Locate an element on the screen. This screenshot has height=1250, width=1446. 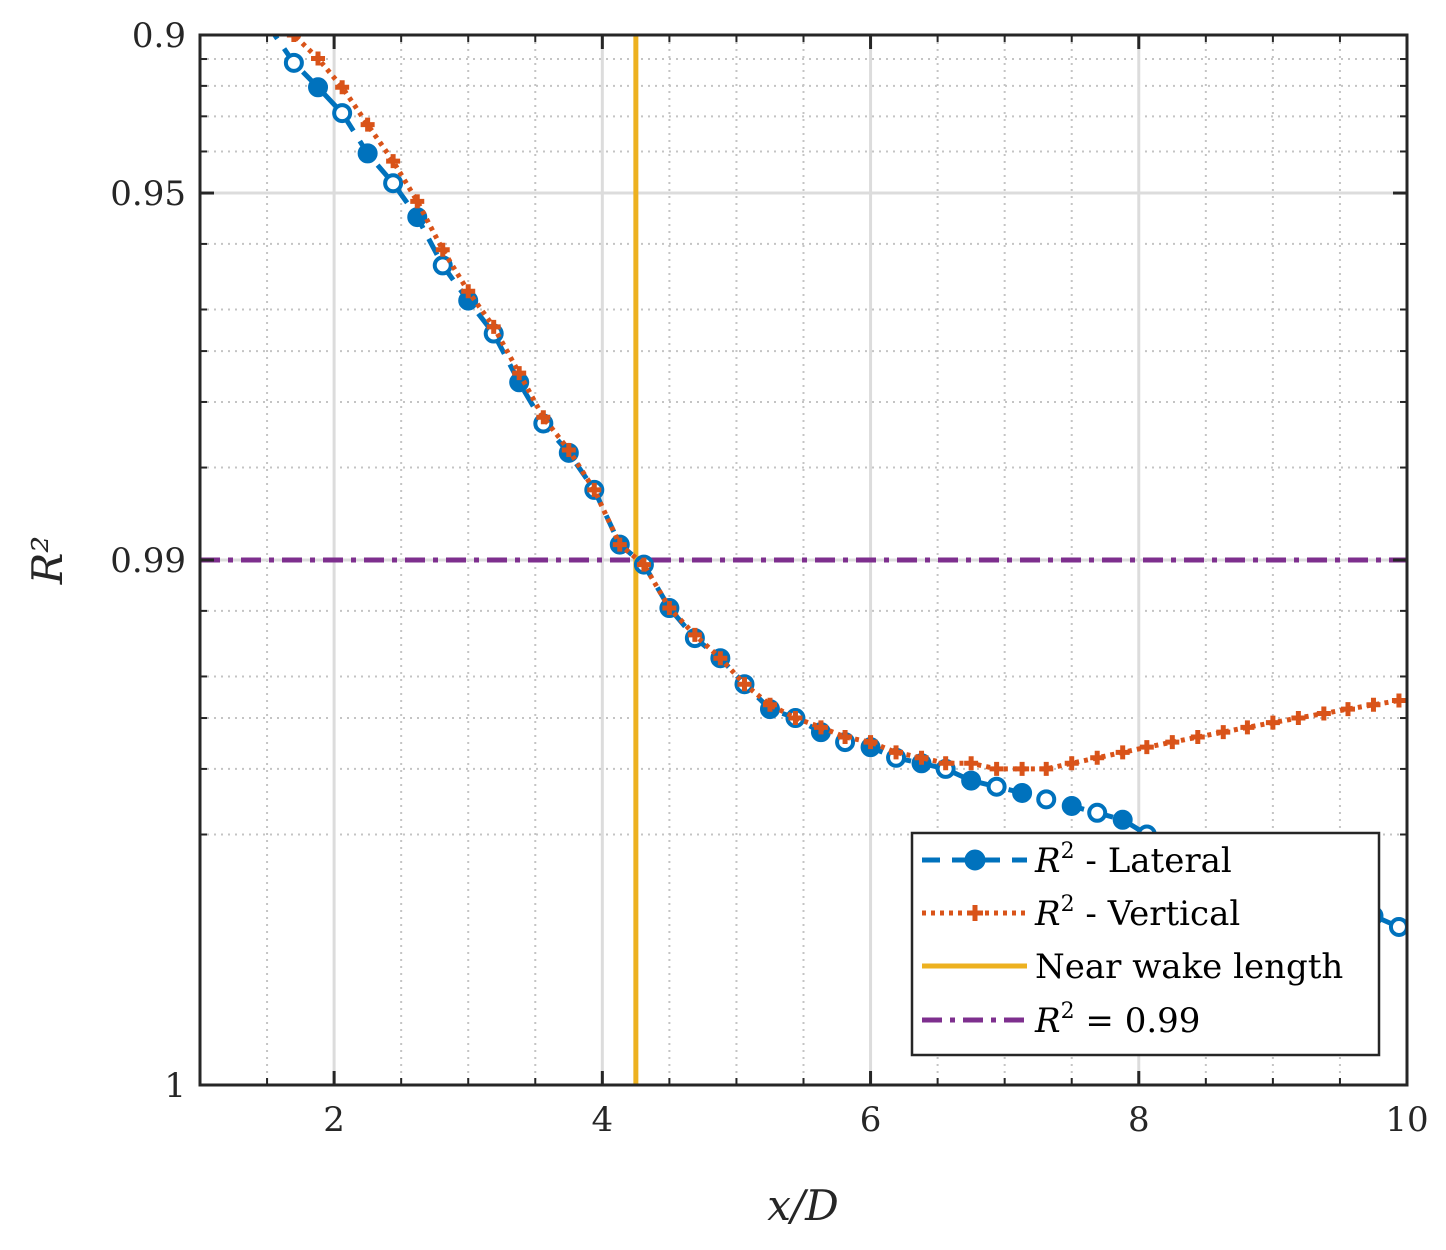
y-tick-label: 1 is located at coordinates (175, 1086).